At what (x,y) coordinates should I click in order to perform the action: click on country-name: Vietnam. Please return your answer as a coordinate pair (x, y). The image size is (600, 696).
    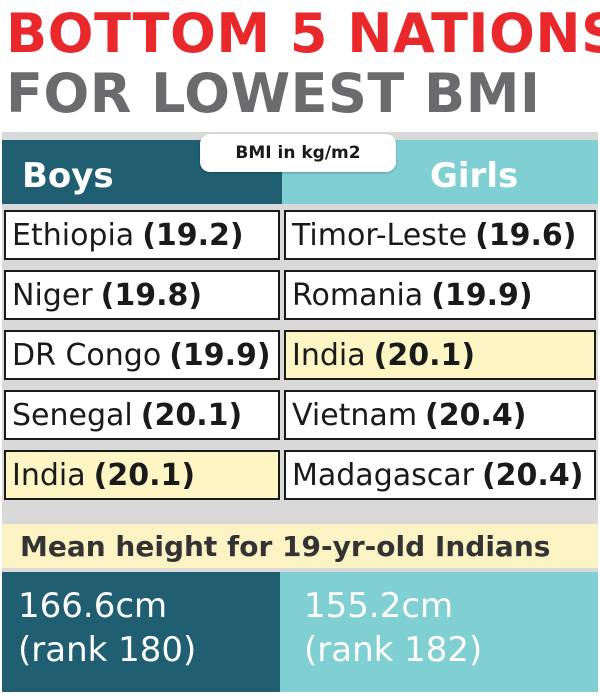
    Looking at the image, I should click on (355, 415).